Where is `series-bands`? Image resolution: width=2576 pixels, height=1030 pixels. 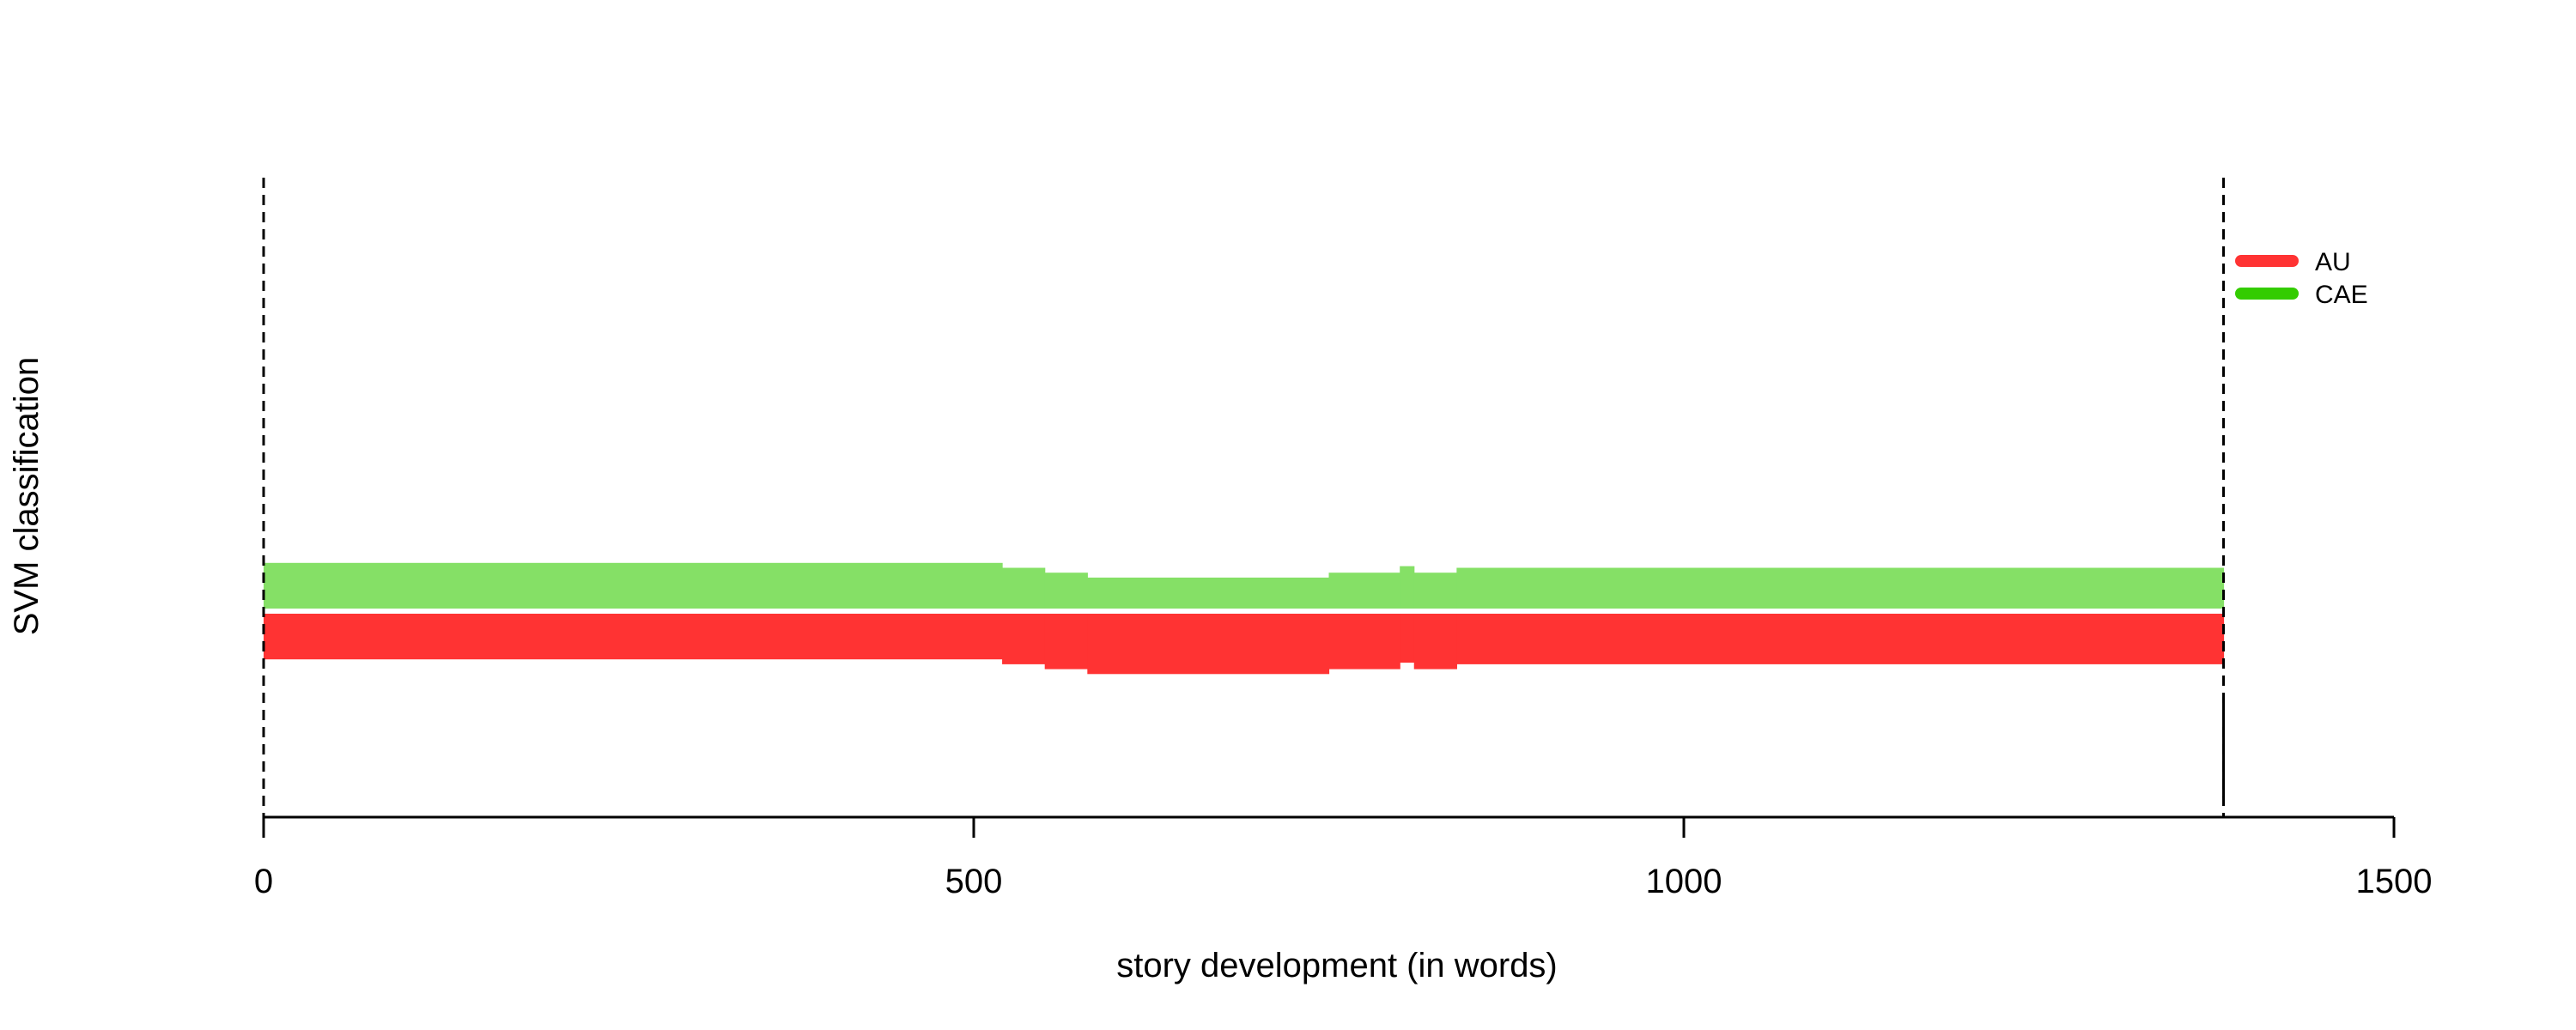
series-bands is located at coordinates (1244, 619).